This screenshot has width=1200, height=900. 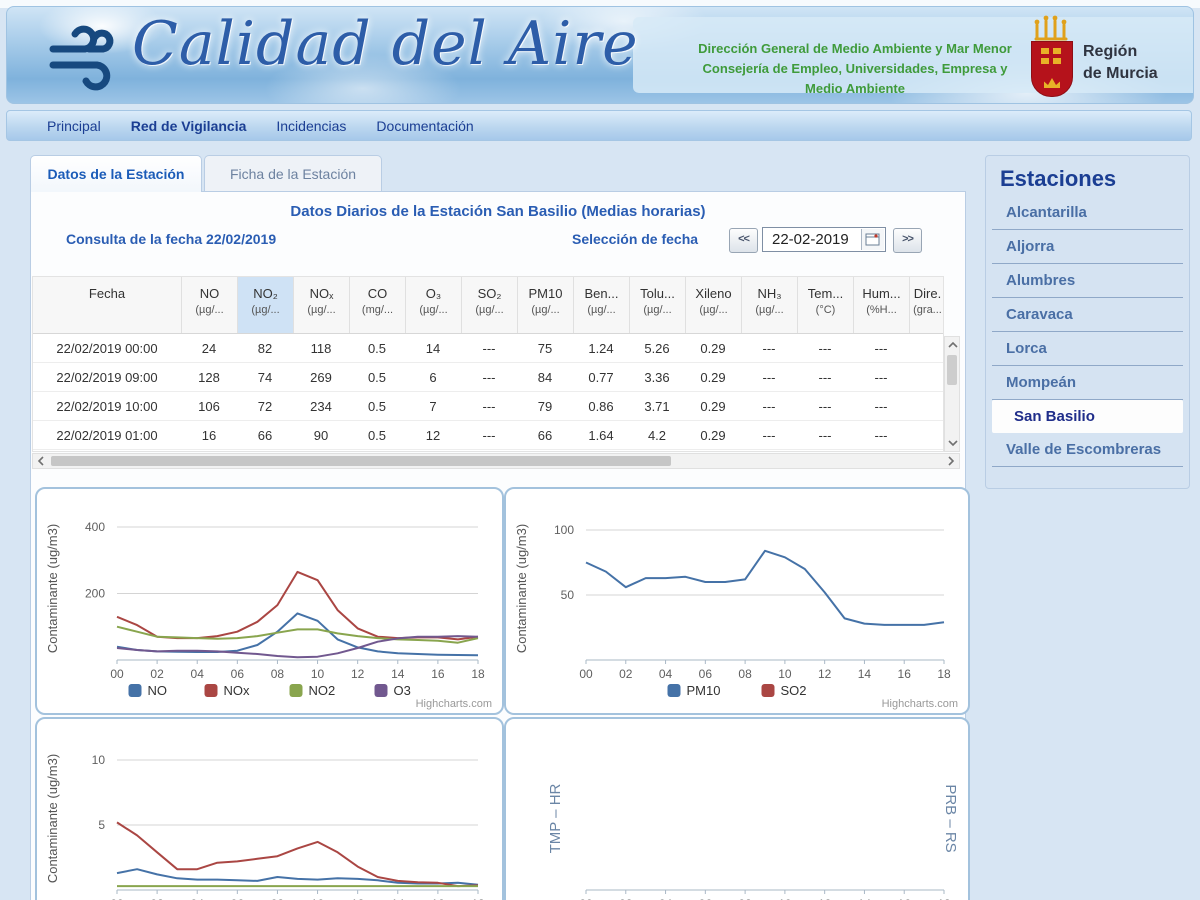 I want to click on scroll-down-icon, so click(x=953, y=443).